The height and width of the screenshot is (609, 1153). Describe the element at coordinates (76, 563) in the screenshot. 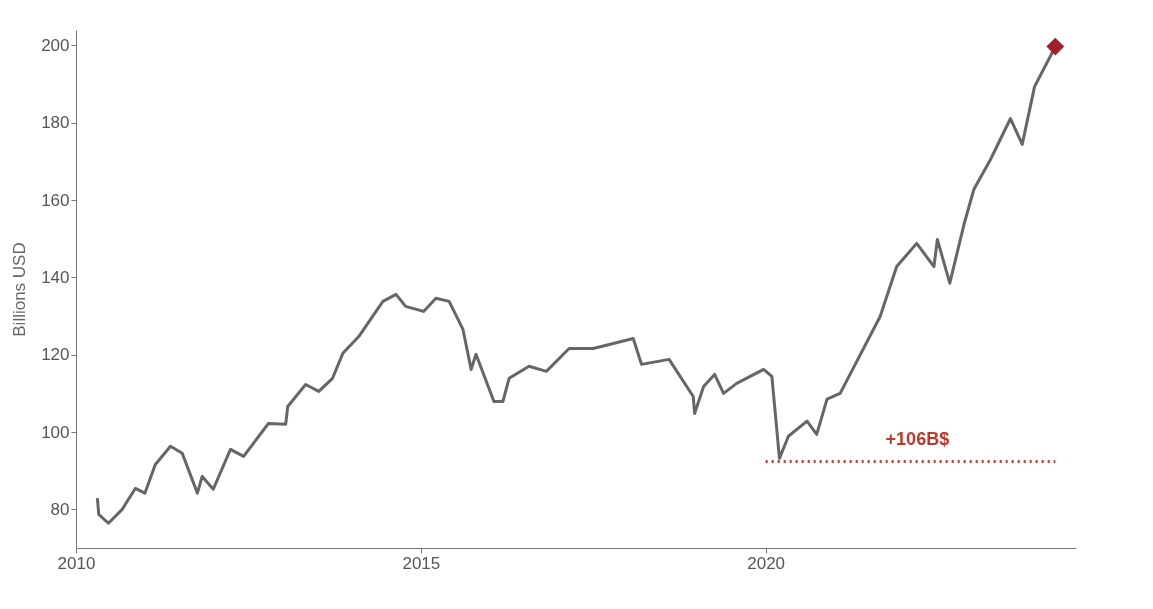

I see `x-tick-label: 2010` at that location.